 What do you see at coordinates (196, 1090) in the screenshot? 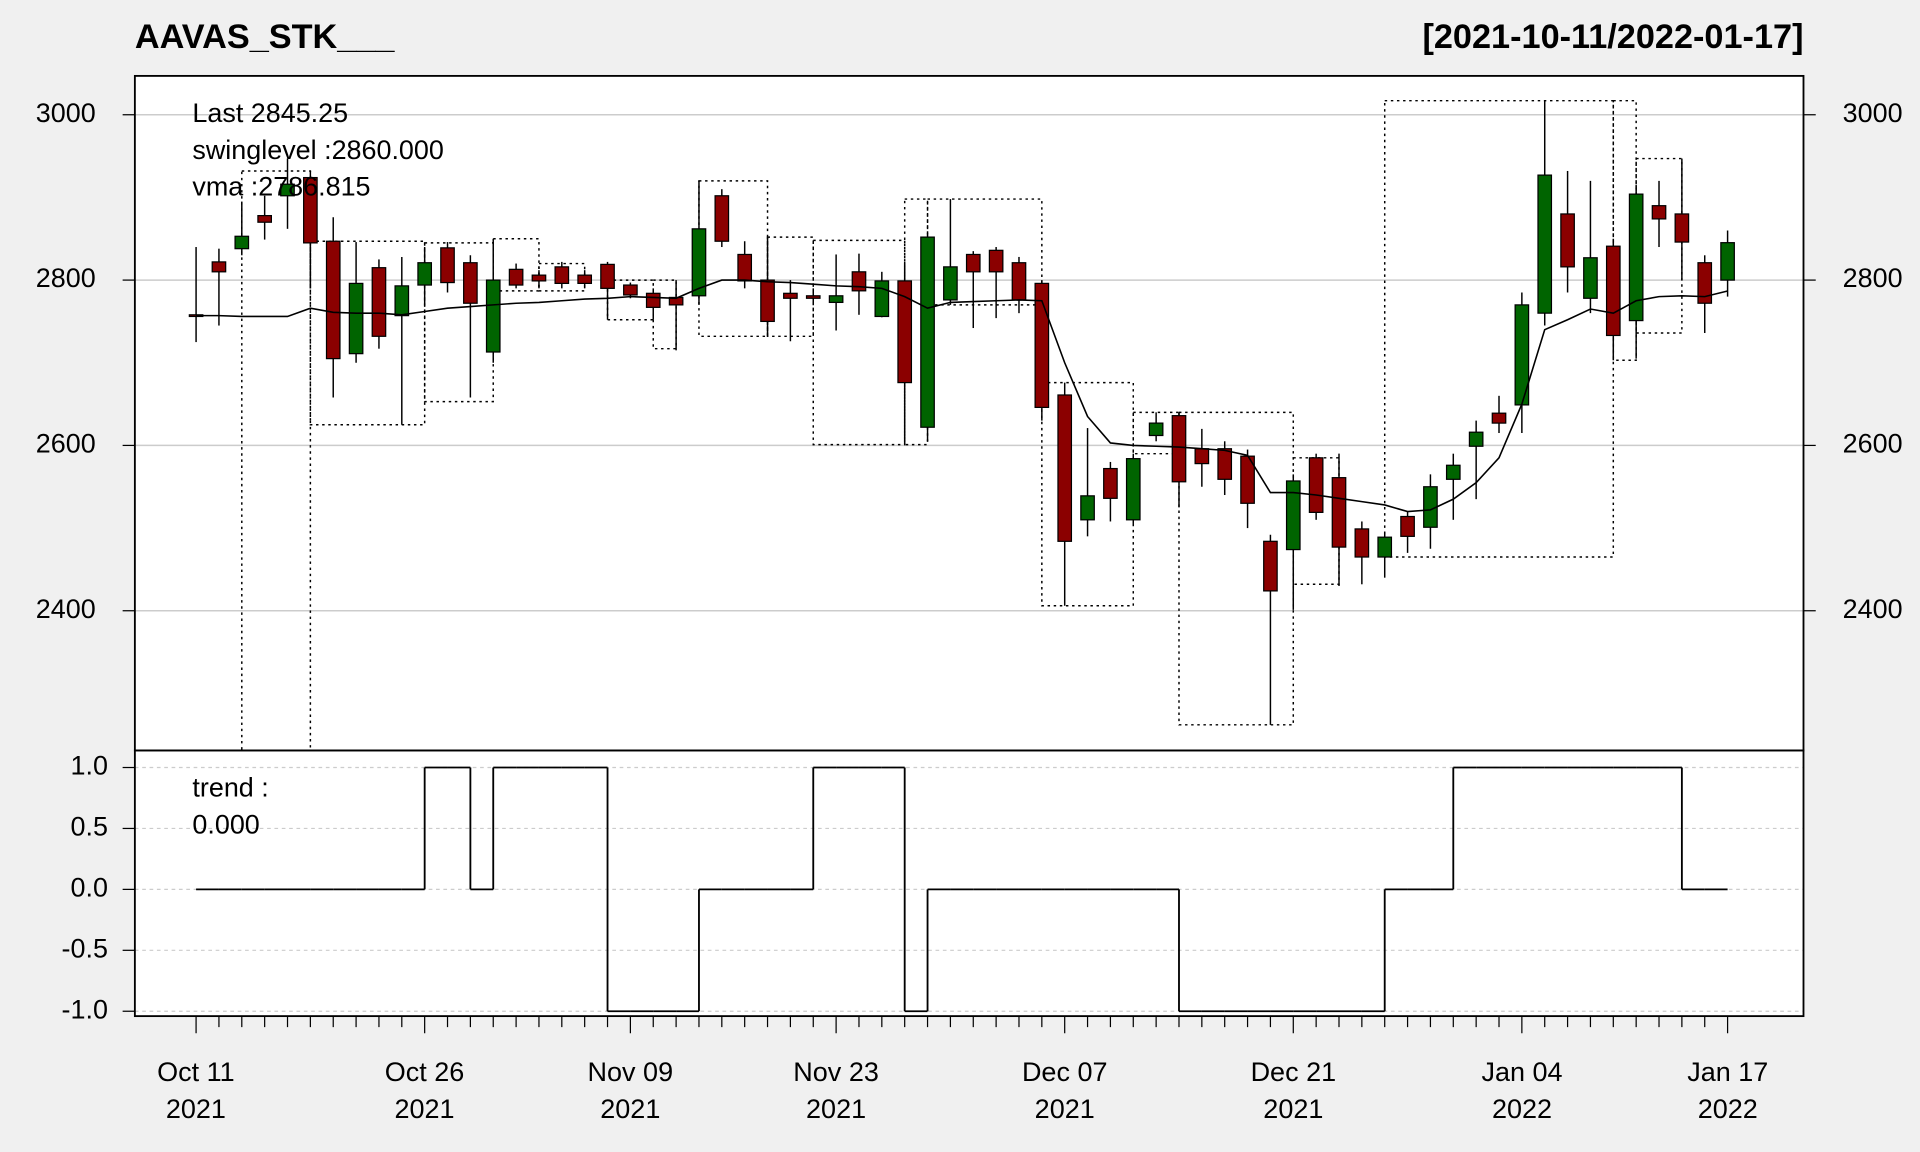
I see `x-tick-label: Oct 11 2021` at bounding box center [196, 1090].